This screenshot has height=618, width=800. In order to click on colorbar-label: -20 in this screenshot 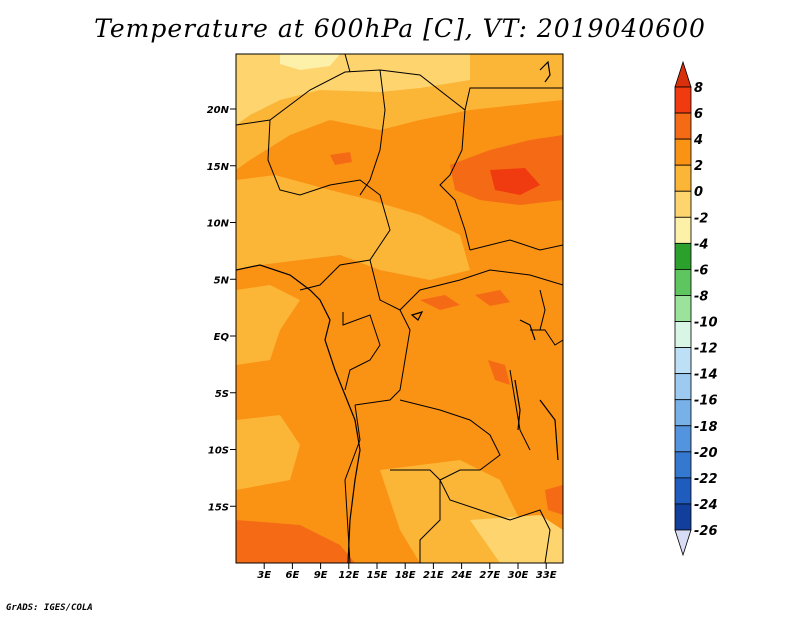, I will do `click(706, 453)`.